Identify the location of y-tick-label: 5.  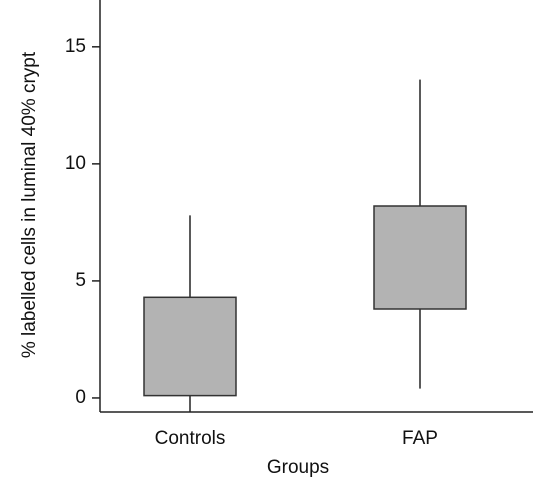
(80, 280).